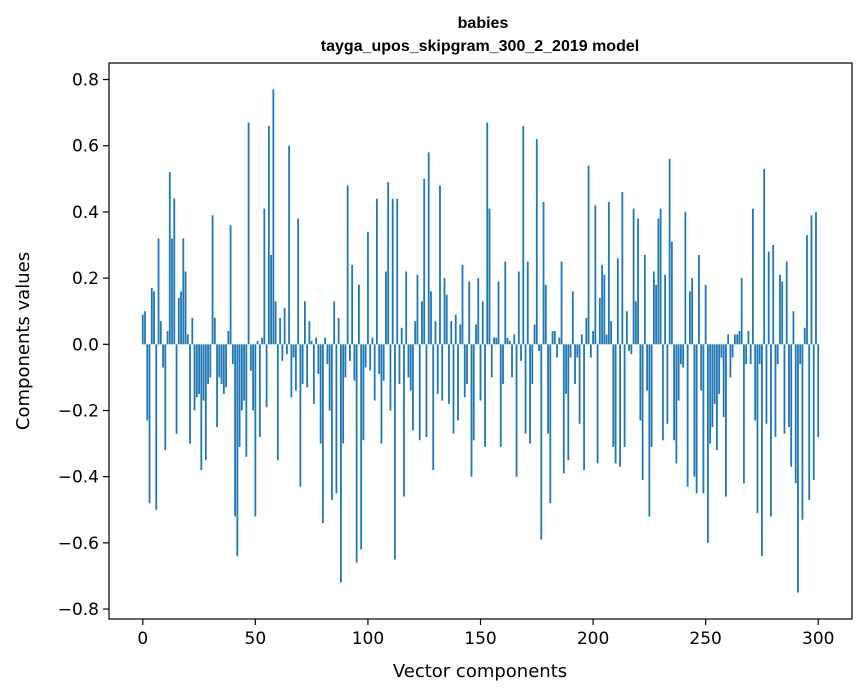 The width and height of the screenshot is (867, 696). I want to click on x-tick-label: 0, so click(142, 639).